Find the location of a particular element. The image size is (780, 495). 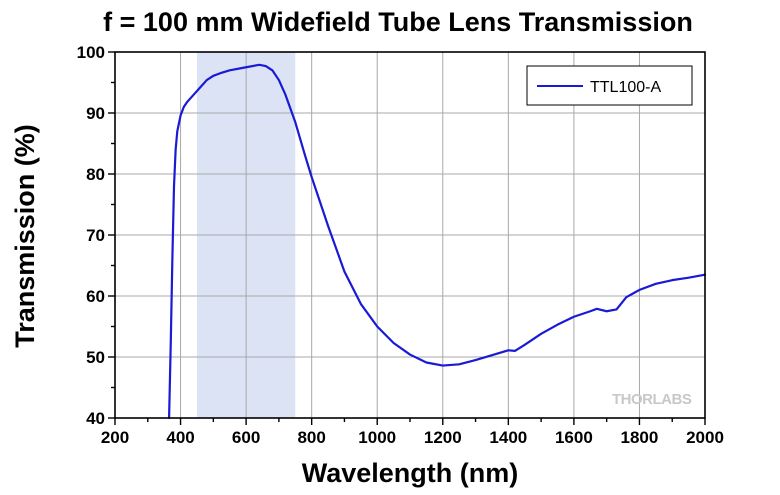

legend-entry-ttl100-a: TTL100-A is located at coordinates (625, 87).